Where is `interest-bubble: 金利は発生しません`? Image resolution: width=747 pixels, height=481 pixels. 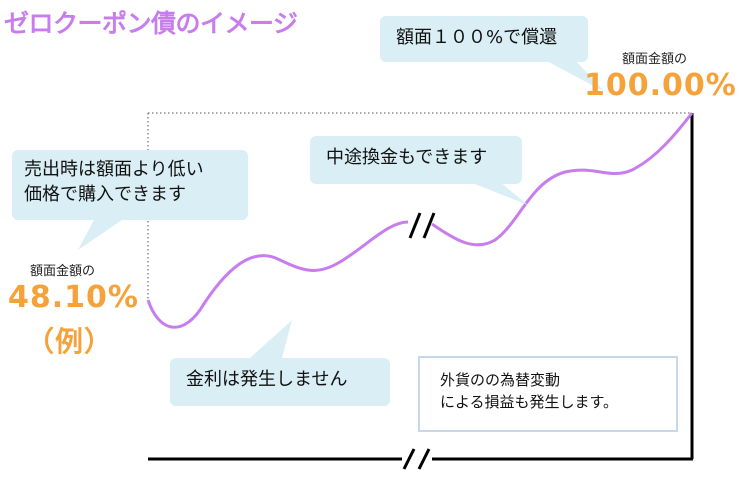
interest-bubble: 金利は発生しません is located at coordinates (280, 382).